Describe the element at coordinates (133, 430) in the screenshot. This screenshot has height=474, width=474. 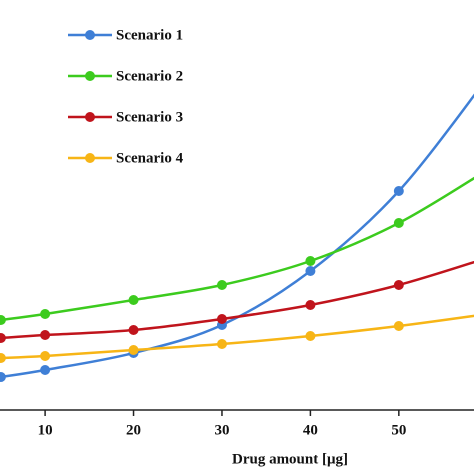
I see `x-tick-label: 20` at that location.